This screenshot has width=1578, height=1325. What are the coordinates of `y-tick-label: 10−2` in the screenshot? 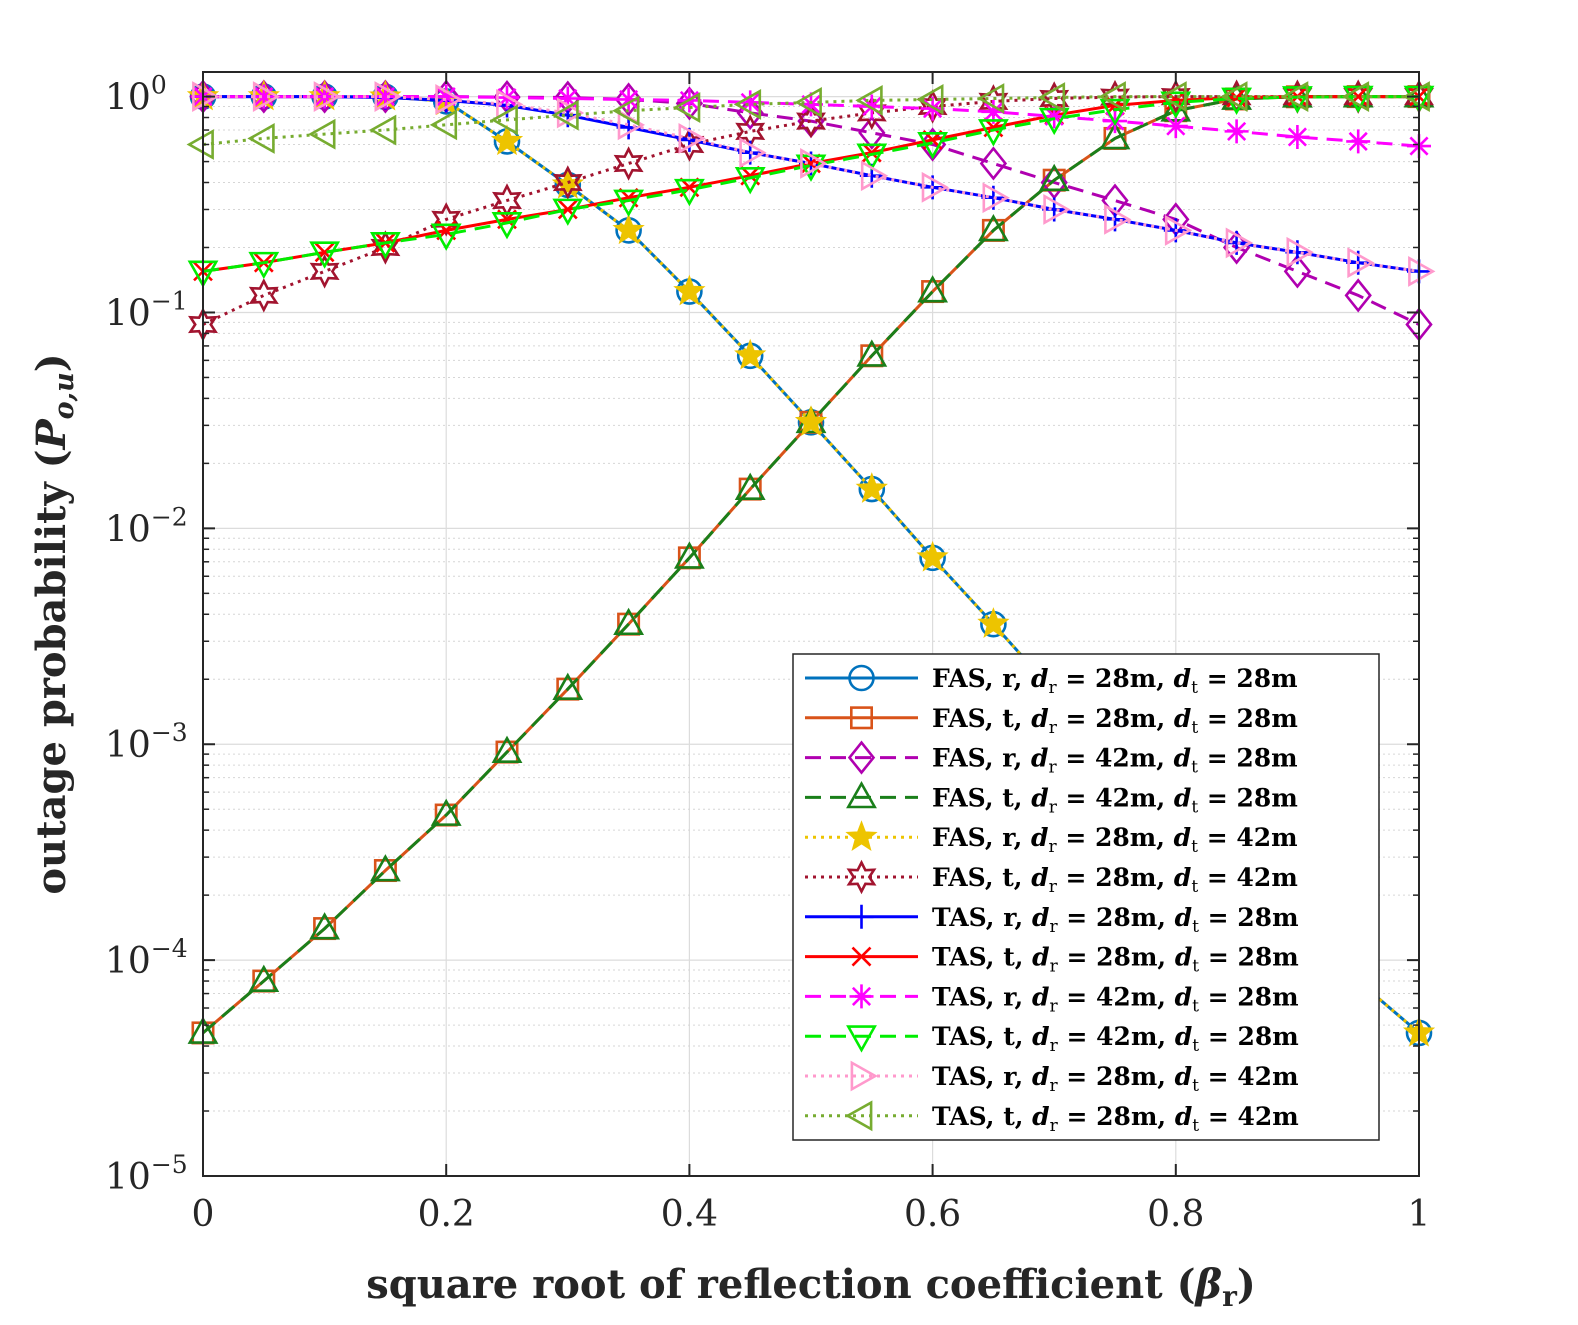 It's located at (146, 526).